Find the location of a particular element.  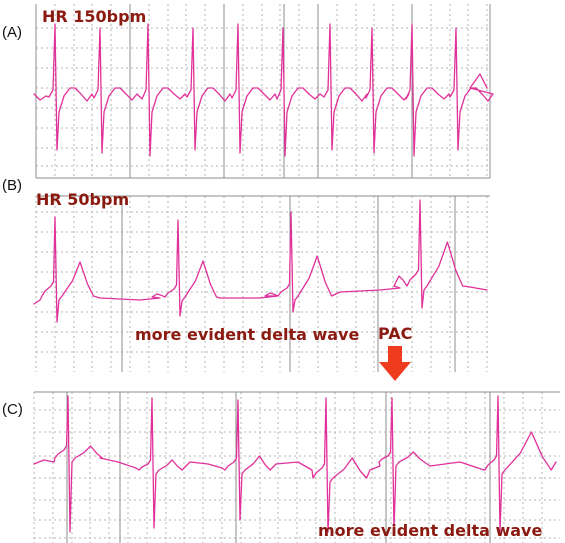

delta-wave-annotation-b: more evident delta wave is located at coordinates (247, 334).